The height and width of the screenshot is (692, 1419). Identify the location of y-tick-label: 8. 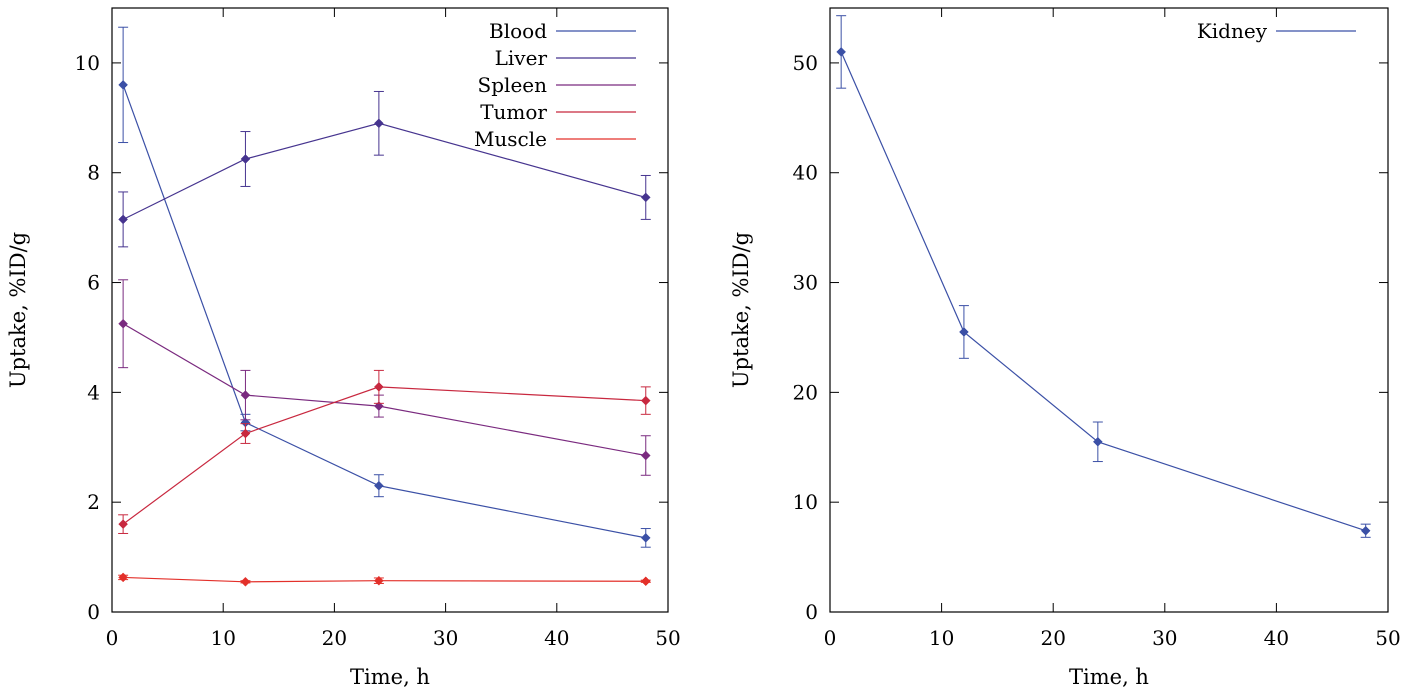
(93, 173).